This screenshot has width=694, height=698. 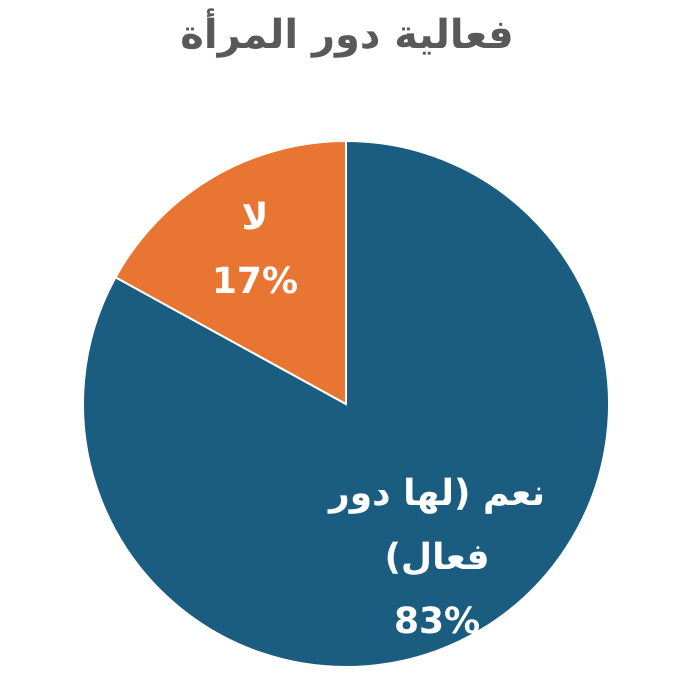 What do you see at coordinates (255, 282) in the screenshot?
I see `data-label: 17%` at bounding box center [255, 282].